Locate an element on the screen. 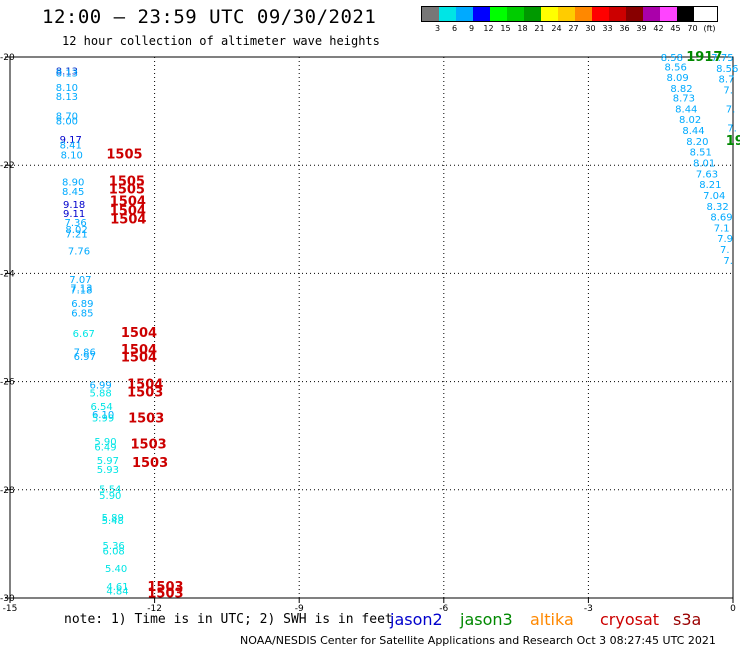 This screenshot has height=650, width=740. wave-height-label: 8.58 is located at coordinates (672, 58).